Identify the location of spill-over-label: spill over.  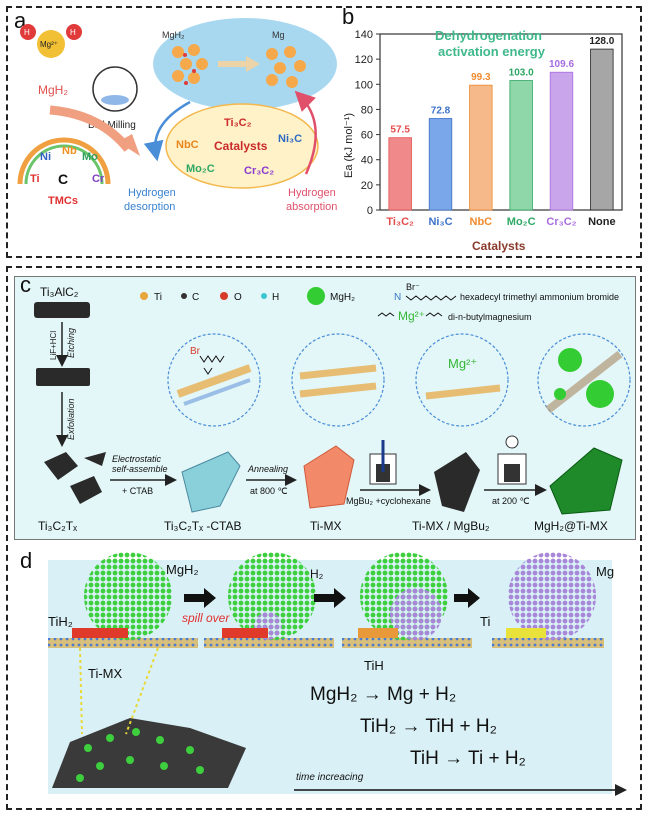
(206, 618).